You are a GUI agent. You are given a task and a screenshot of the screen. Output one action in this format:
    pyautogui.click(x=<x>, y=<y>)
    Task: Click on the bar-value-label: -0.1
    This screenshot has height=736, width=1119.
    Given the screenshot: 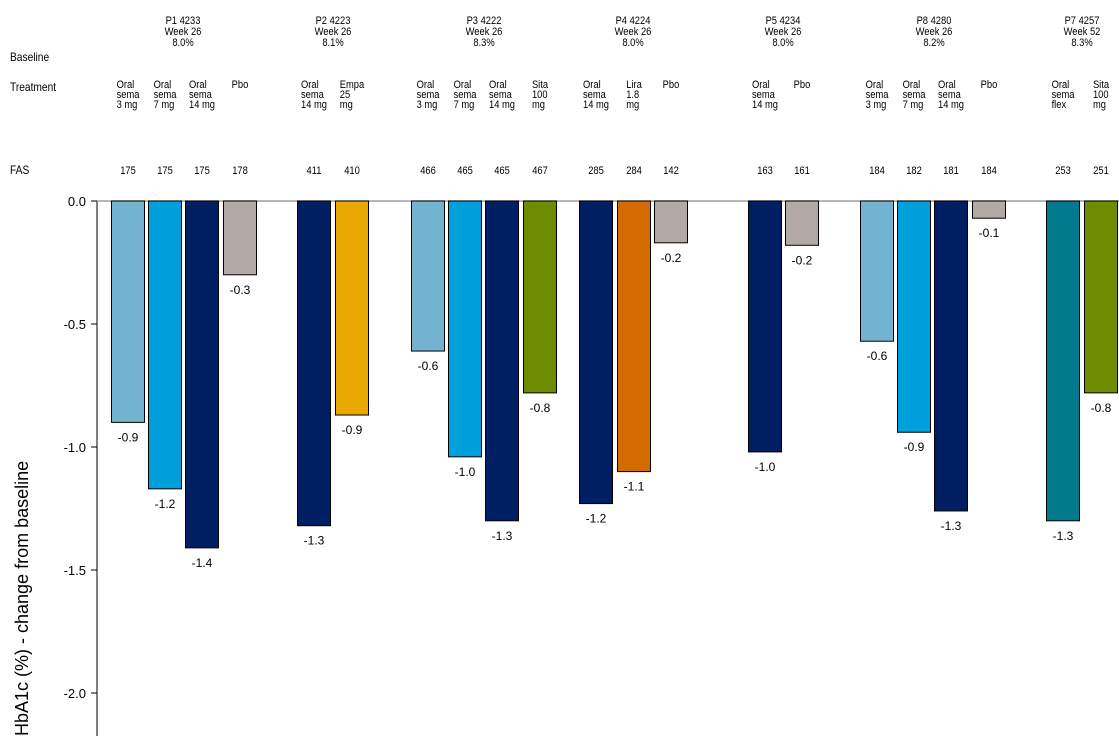 What is the action you would take?
    pyautogui.click(x=989, y=233)
    